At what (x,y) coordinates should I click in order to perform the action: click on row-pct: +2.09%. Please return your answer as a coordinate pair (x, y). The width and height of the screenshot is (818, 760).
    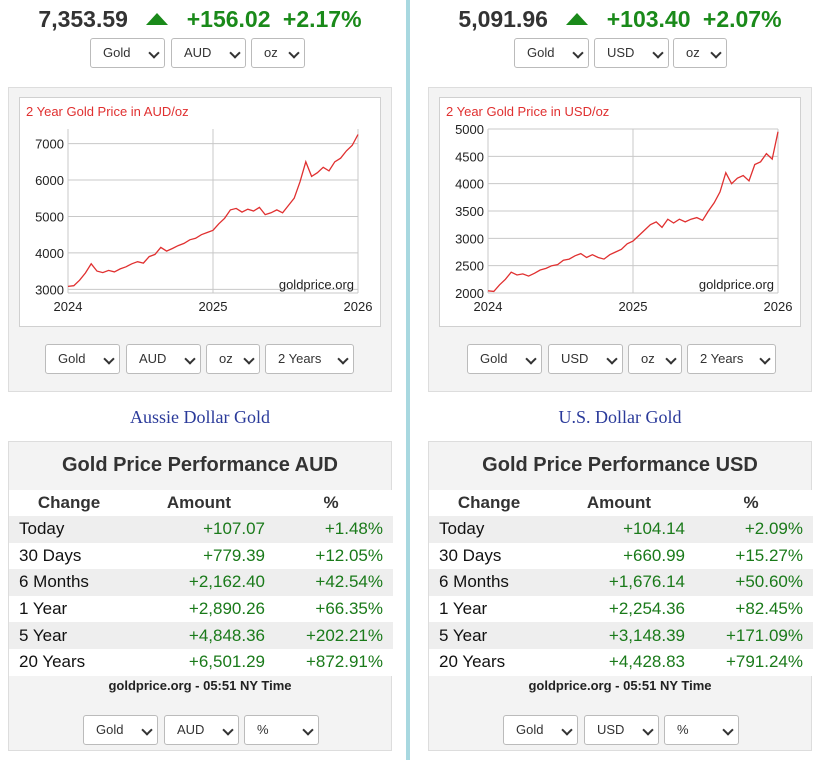
    Looking at the image, I should click on (751, 529).